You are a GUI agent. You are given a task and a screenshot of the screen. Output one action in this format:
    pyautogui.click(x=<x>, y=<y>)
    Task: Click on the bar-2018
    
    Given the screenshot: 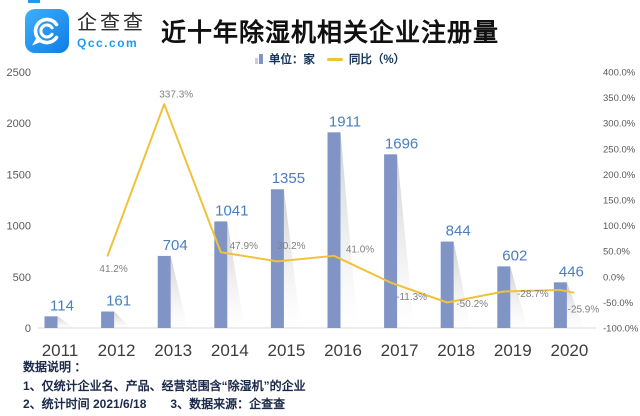 What is the action you would take?
    pyautogui.click(x=447, y=284)
    